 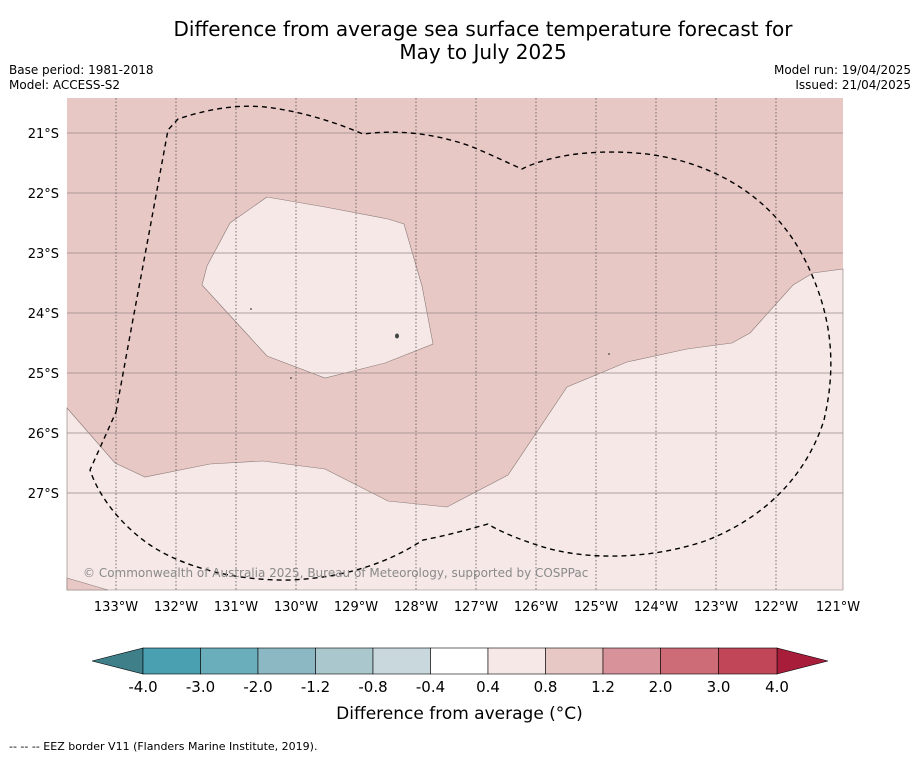 What do you see at coordinates (116, 607) in the screenshot?
I see `lon-label: 133°W` at bounding box center [116, 607].